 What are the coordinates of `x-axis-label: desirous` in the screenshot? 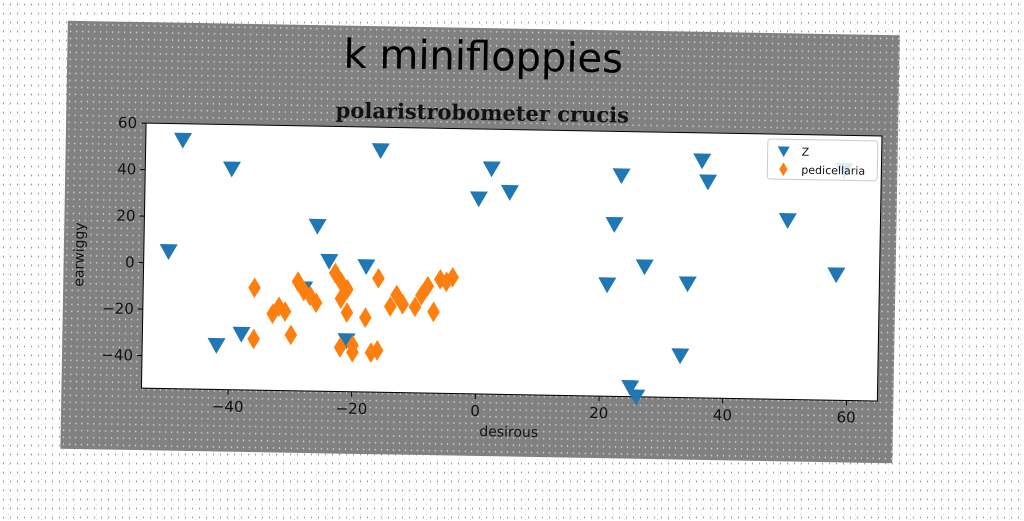 It's located at (508, 432).